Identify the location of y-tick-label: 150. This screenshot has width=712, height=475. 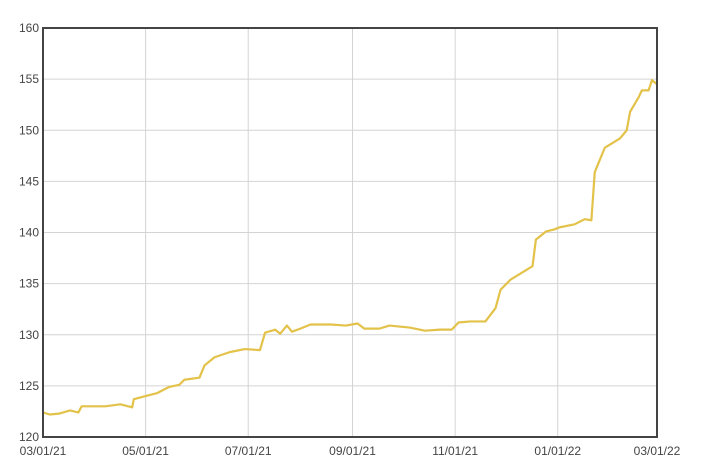
(29, 130).